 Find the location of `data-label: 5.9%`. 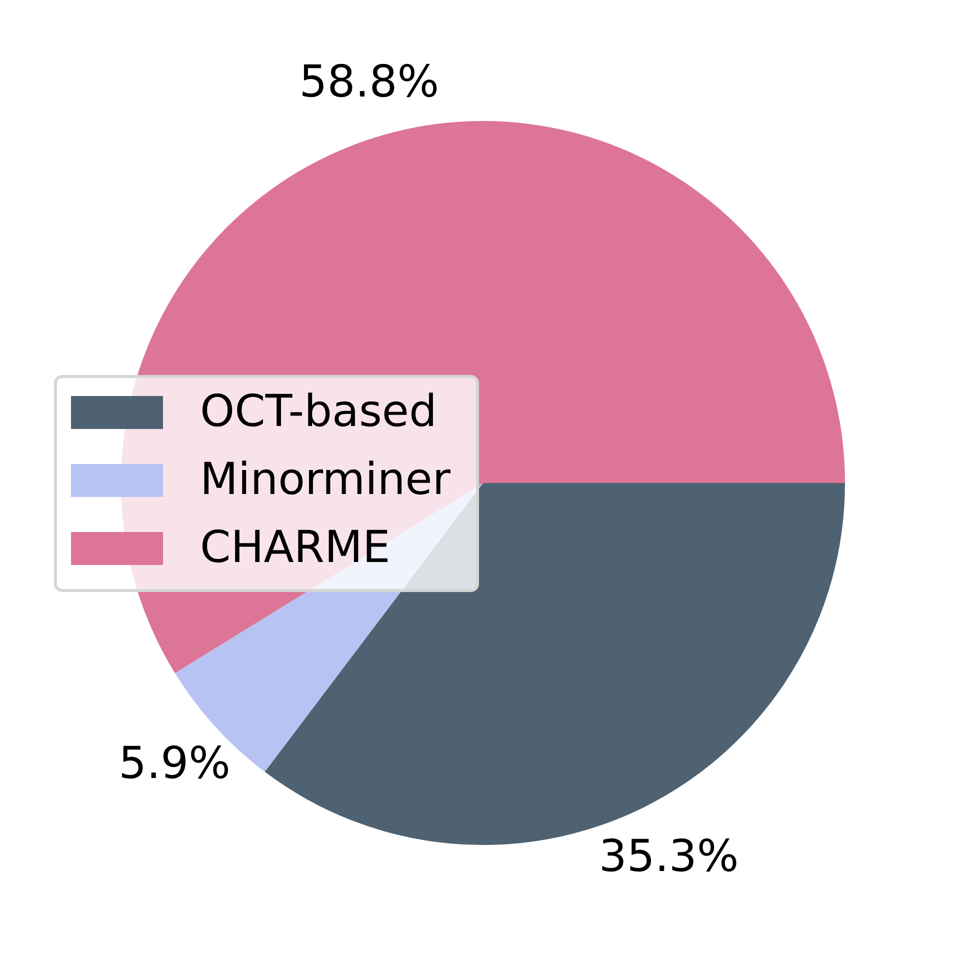

data-label: 5.9% is located at coordinates (174, 764).